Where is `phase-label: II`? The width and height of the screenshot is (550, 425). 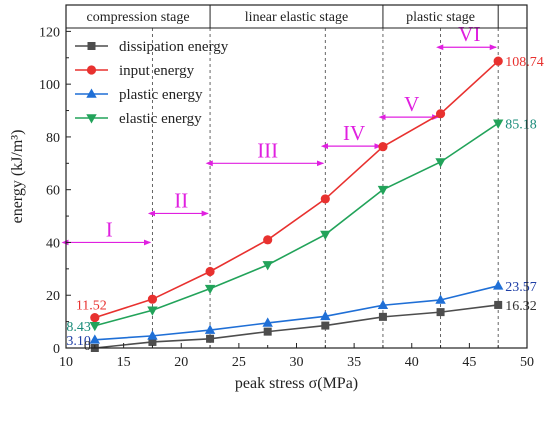 phase-label: II is located at coordinates (181, 200).